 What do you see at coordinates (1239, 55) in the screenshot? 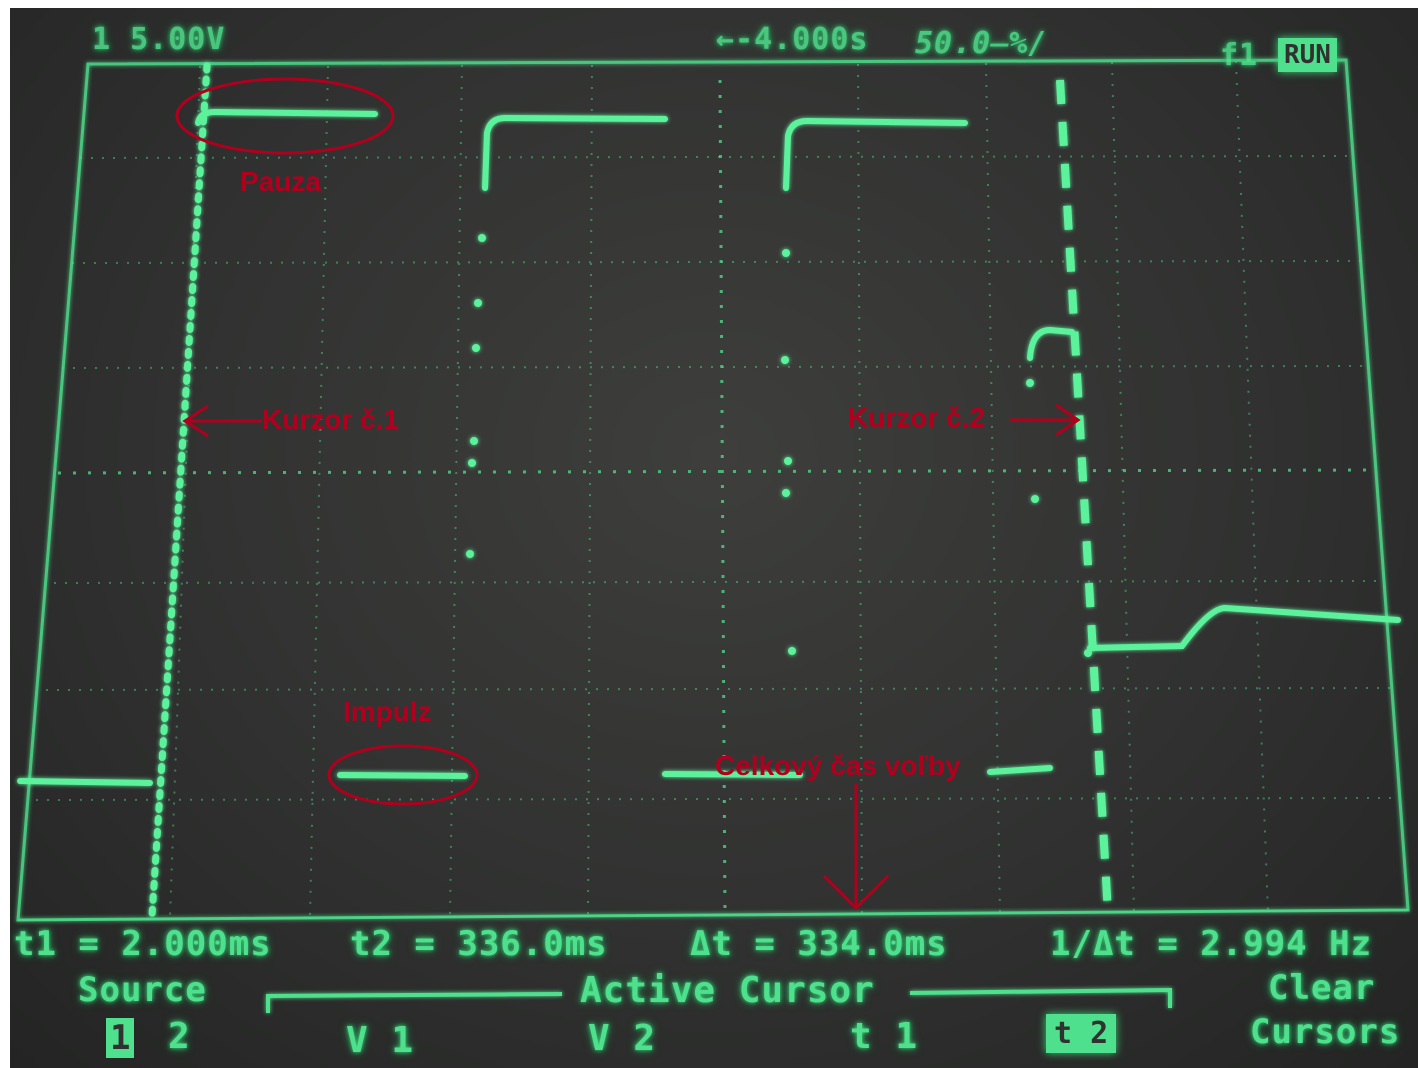
I see `trigger-indicator: f1` at bounding box center [1239, 55].